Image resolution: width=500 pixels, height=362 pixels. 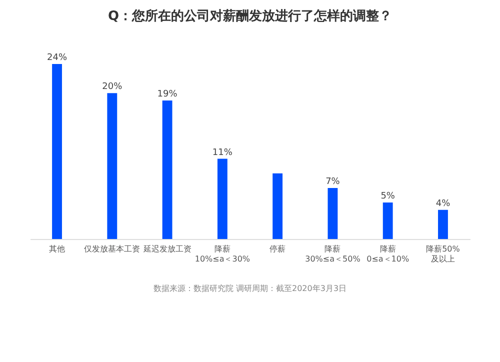 What do you see at coordinates (388, 197) in the screenshot?
I see `data-label: 5%` at bounding box center [388, 197].